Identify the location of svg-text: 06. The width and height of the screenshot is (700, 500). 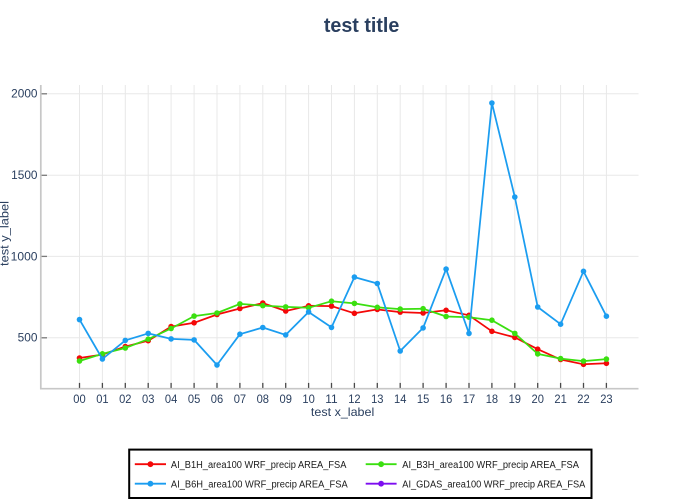
(217, 399).